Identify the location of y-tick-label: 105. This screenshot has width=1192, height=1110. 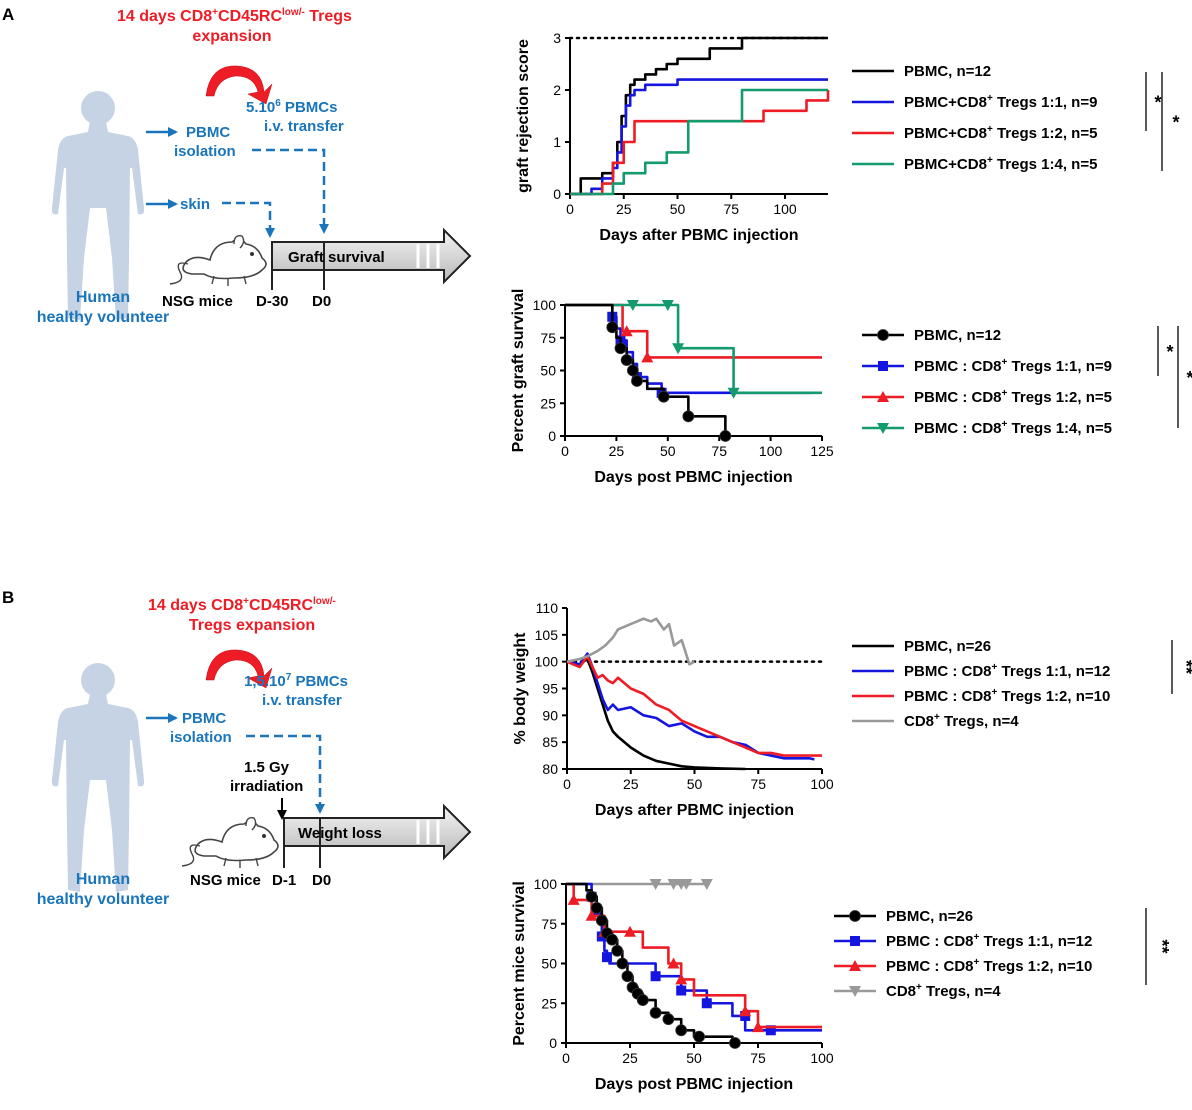
(547, 635).